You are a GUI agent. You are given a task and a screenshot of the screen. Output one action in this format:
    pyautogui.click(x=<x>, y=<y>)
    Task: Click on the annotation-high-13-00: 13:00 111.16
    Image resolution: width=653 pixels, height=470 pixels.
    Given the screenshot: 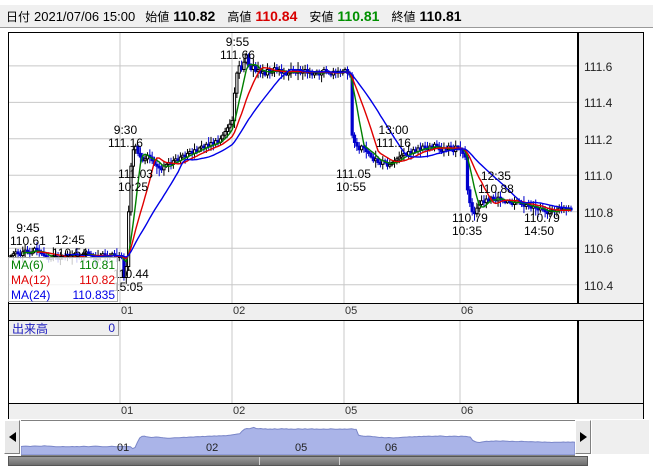 What is the action you would take?
    pyautogui.click(x=393, y=137)
    